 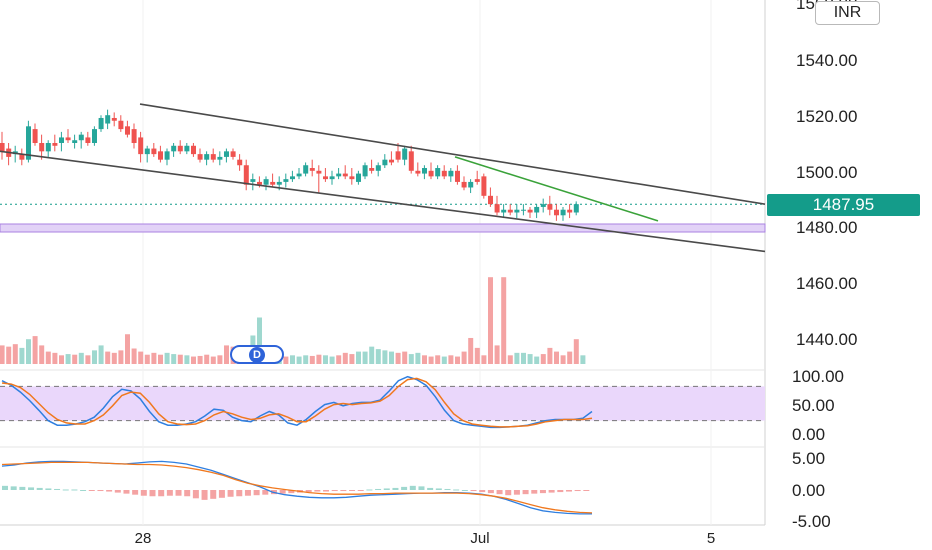 What do you see at coordinates (297, 402) in the screenshot?
I see `stochastic-line` at bounding box center [297, 402].